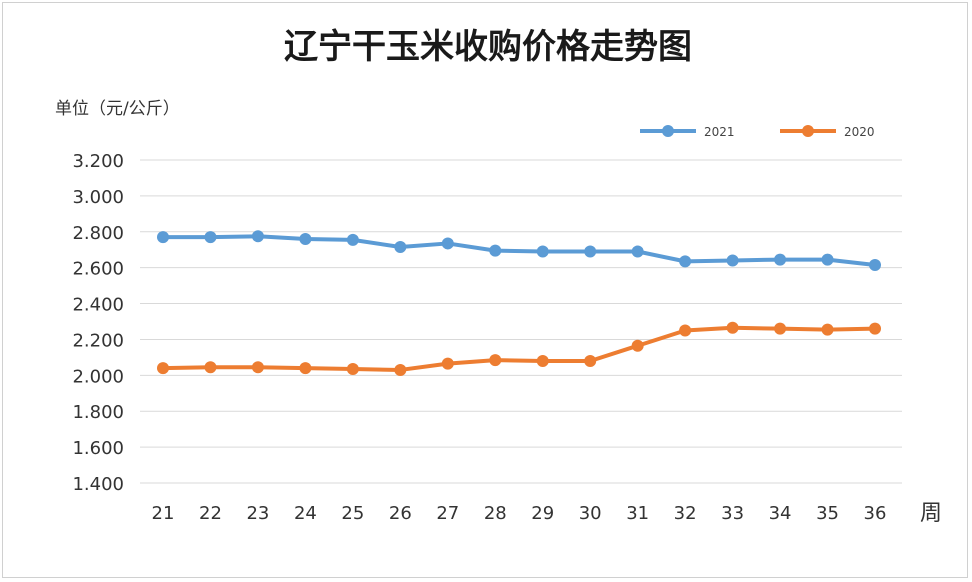 This screenshot has height=582, width=972. I want to click on x-tick-label: 30, so click(590, 513).